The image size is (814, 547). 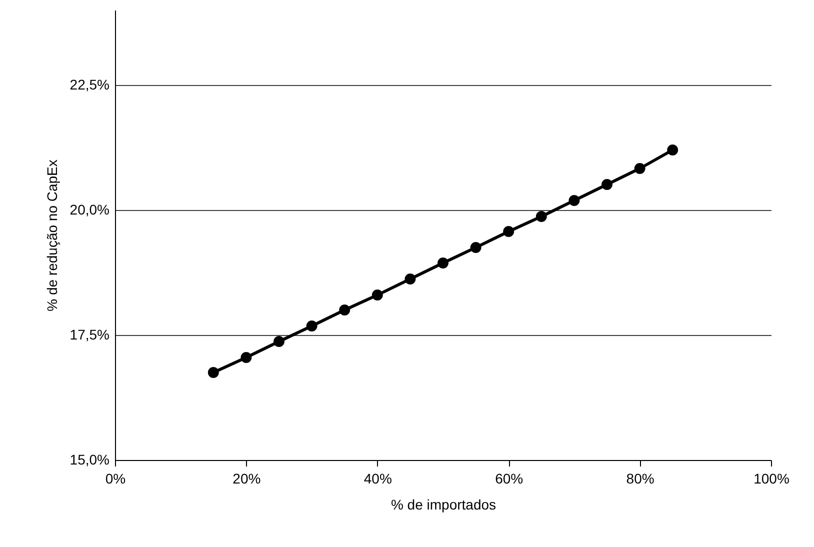 What do you see at coordinates (90, 84) in the screenshot?
I see `y-tick-label: 22,5%` at bounding box center [90, 84].